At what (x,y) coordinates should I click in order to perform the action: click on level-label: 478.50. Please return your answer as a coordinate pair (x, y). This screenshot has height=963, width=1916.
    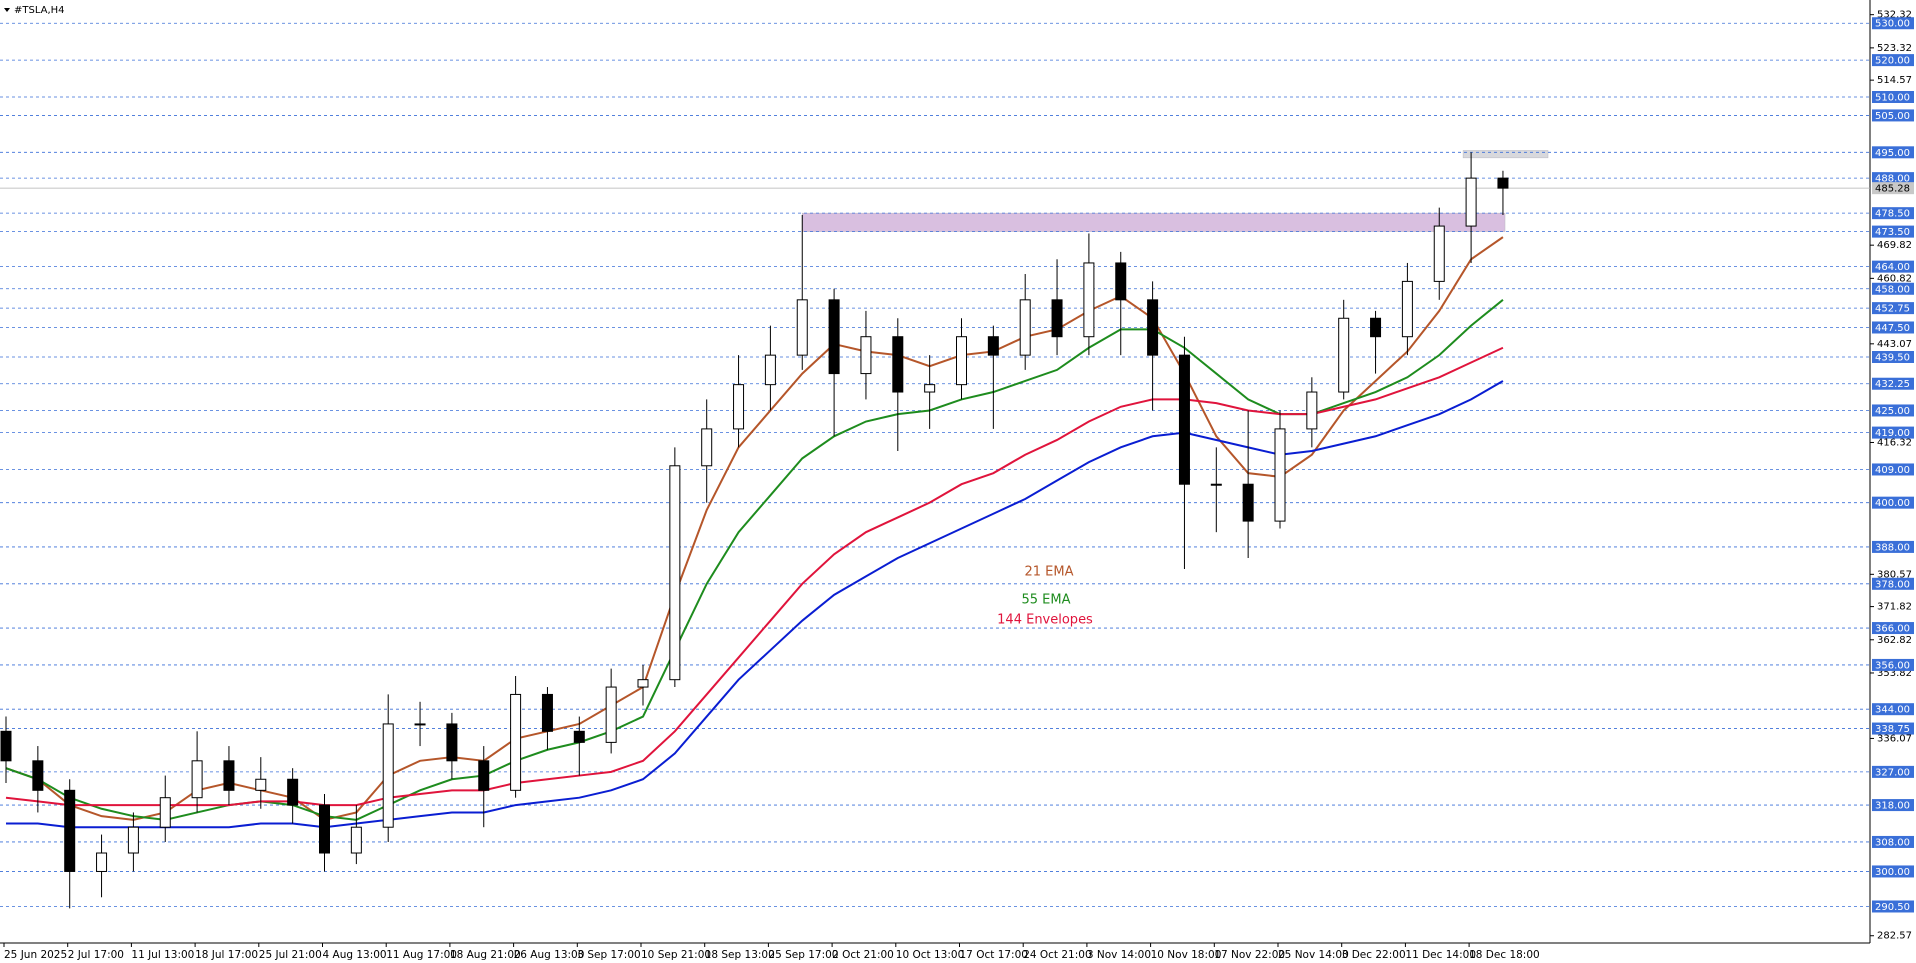
    Looking at the image, I should click on (1892, 214).